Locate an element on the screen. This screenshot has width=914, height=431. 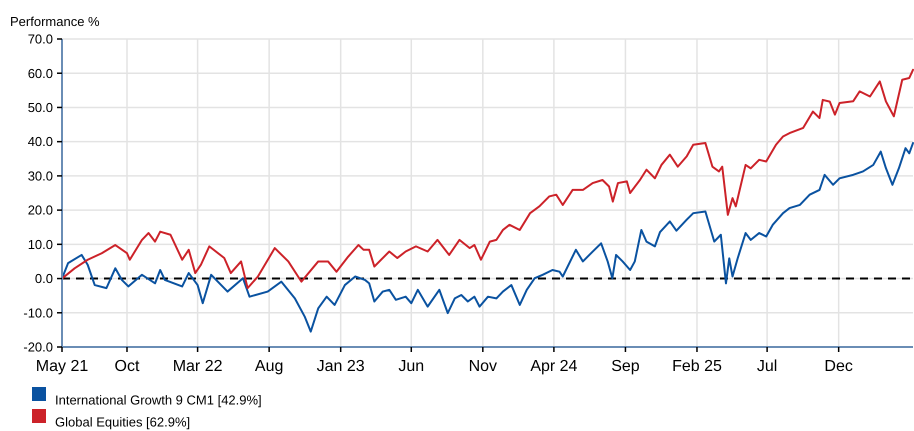
y-tick-label: -20.0 is located at coordinates (38, 347).